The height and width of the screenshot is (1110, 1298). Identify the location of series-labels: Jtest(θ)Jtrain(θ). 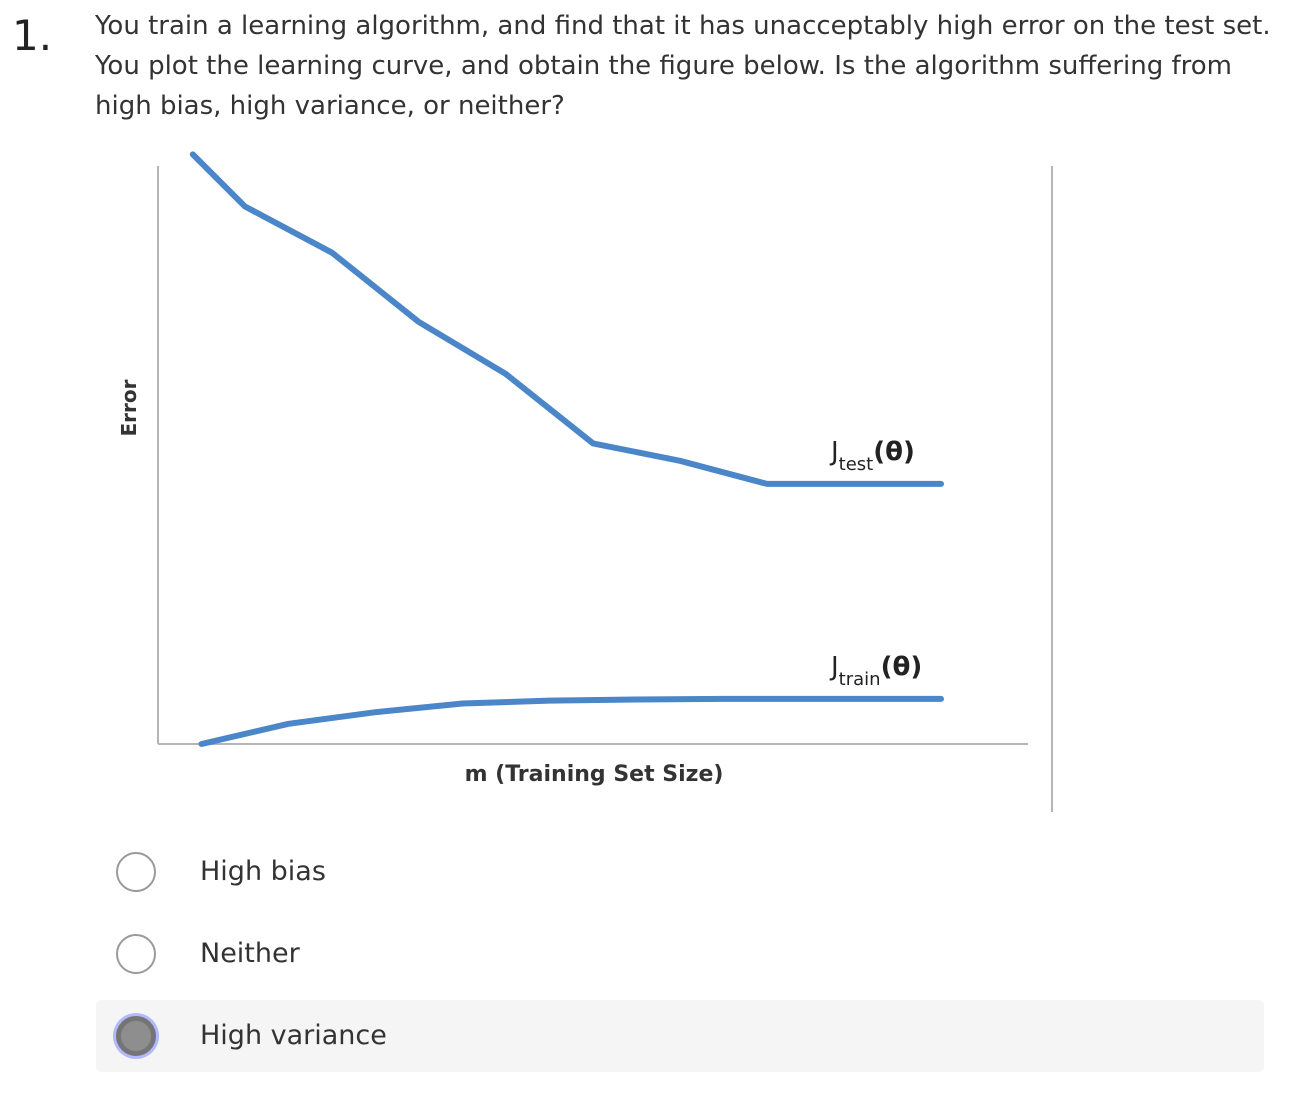
(875, 563).